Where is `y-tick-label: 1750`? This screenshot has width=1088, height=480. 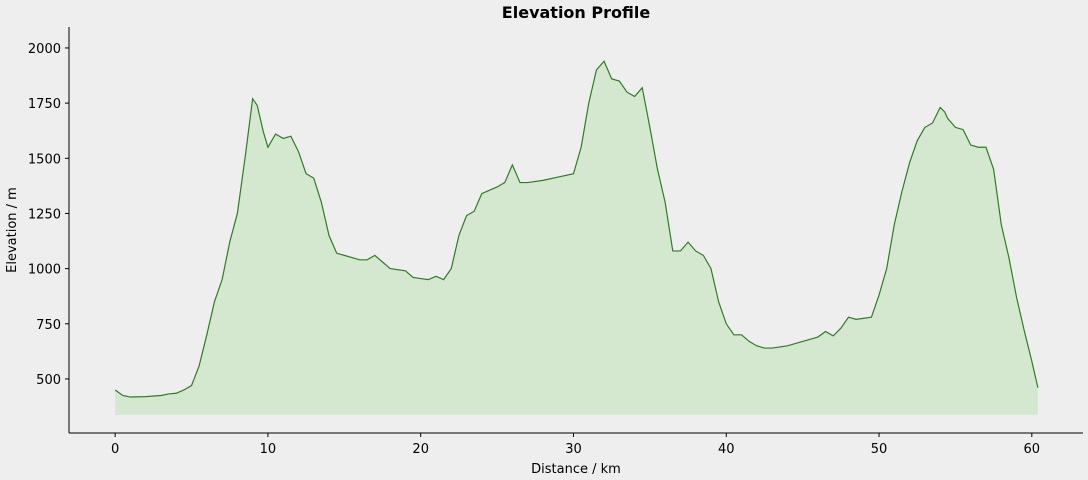 y-tick-label: 1750 is located at coordinates (44, 104).